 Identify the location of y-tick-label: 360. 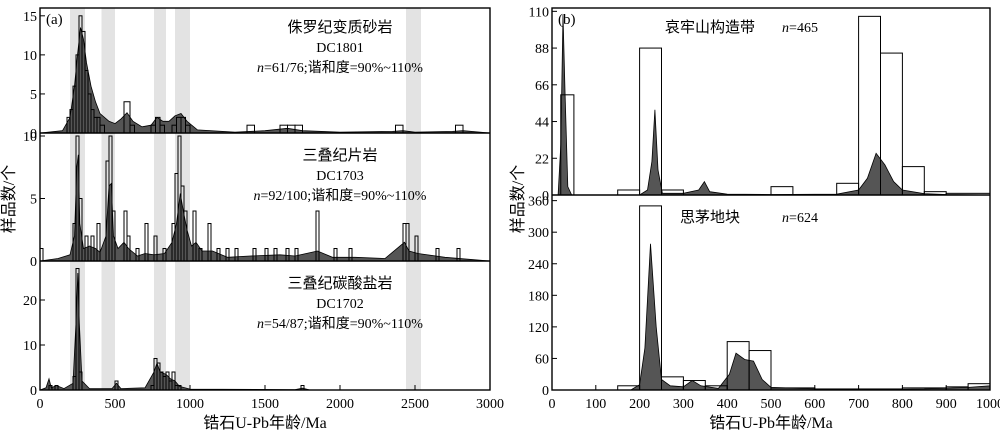
(538, 202).